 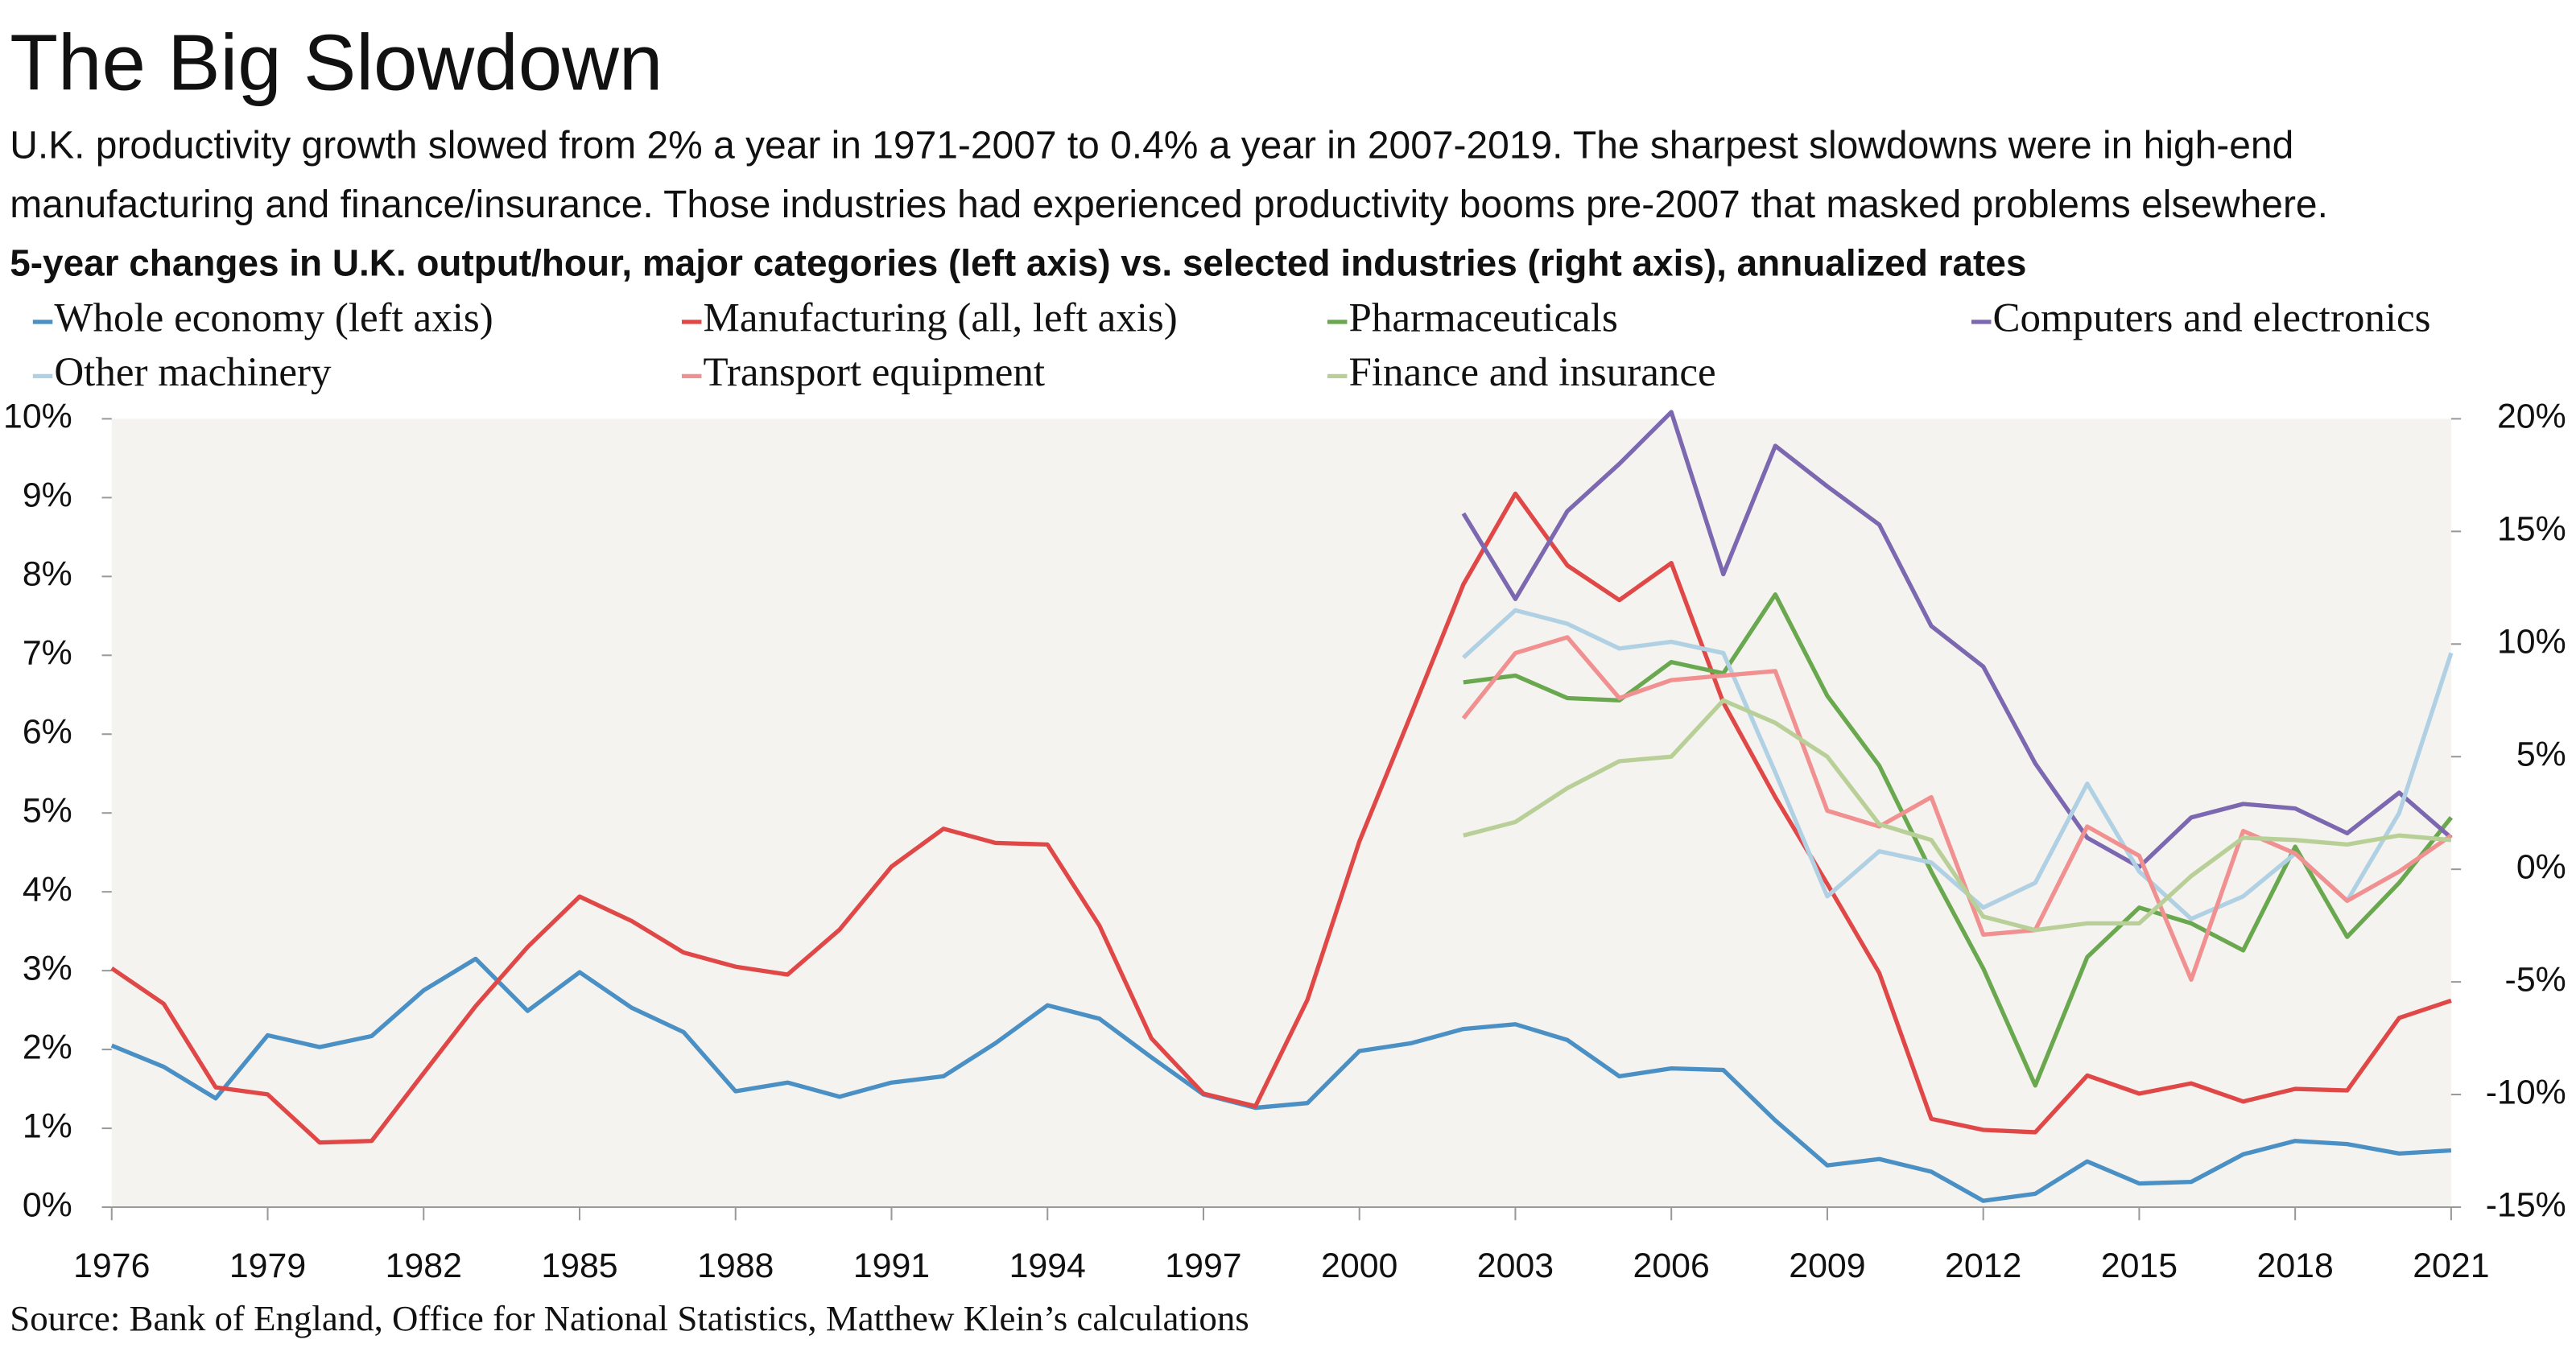 What do you see at coordinates (47, 1126) in the screenshot?
I see `y-tick-label: 1%` at bounding box center [47, 1126].